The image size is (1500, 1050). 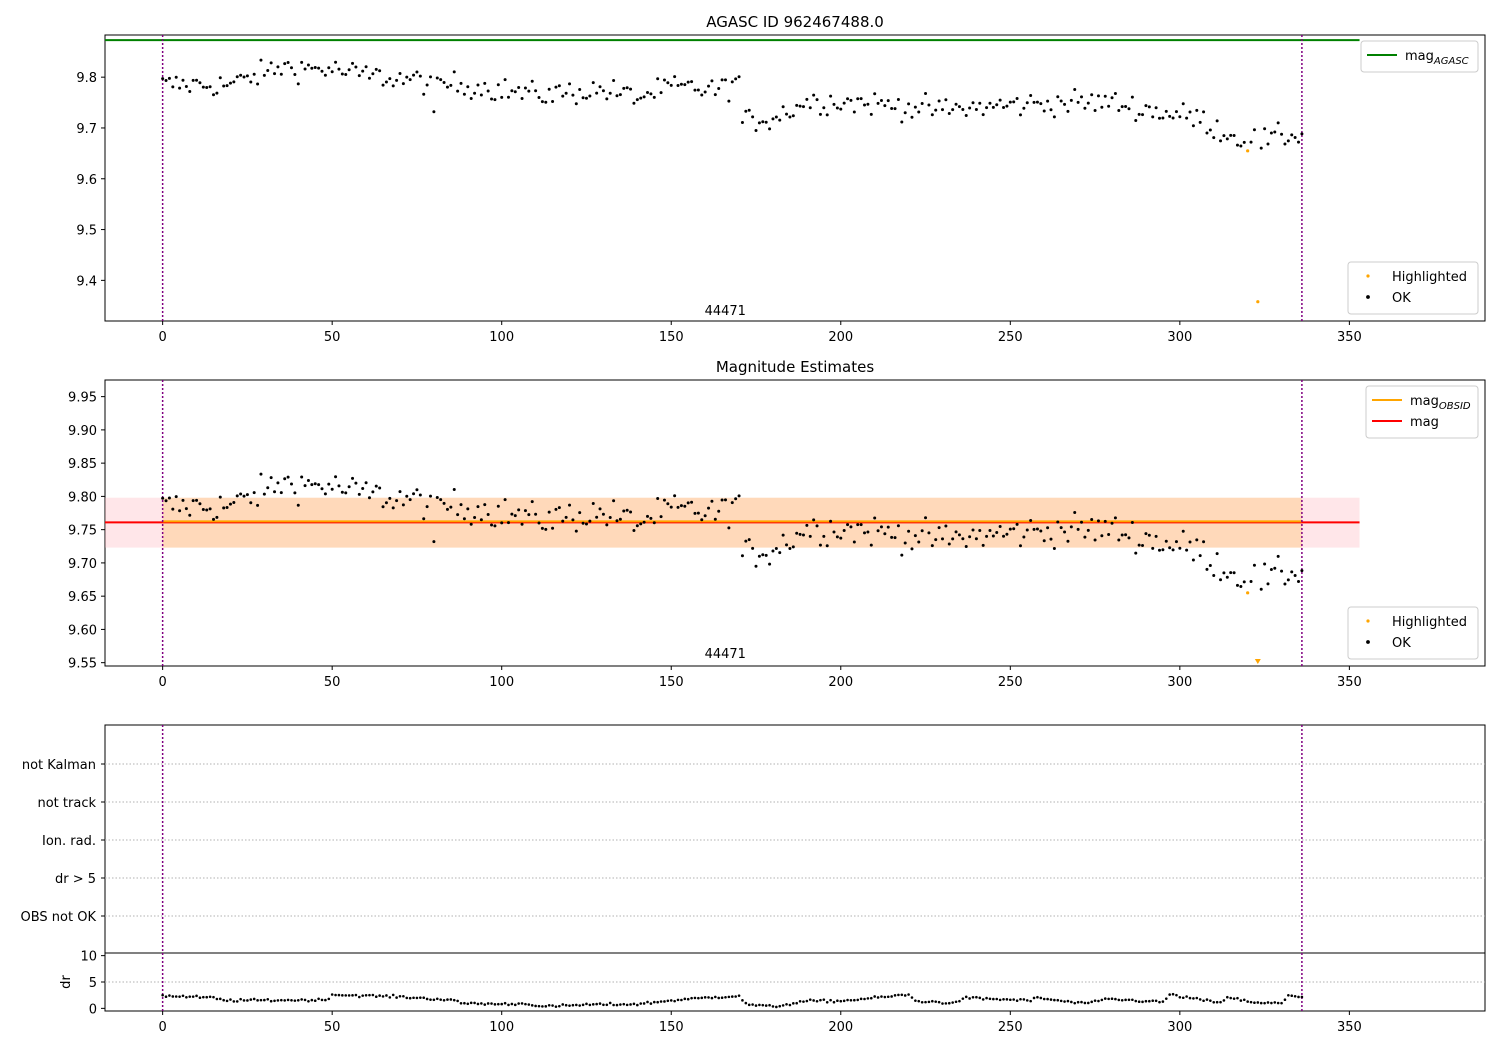 What do you see at coordinates (332, 1027) in the screenshot?
I see `x-tick-label: 50` at bounding box center [332, 1027].